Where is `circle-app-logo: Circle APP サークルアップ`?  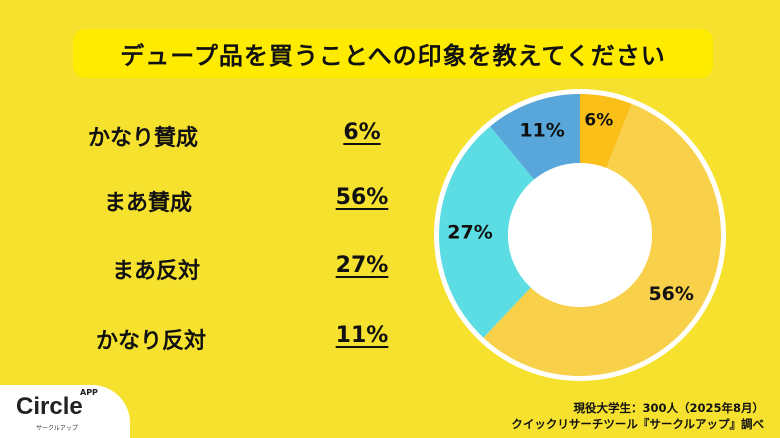 circle-app-logo: Circle APP サークルアップ is located at coordinates (65, 411).